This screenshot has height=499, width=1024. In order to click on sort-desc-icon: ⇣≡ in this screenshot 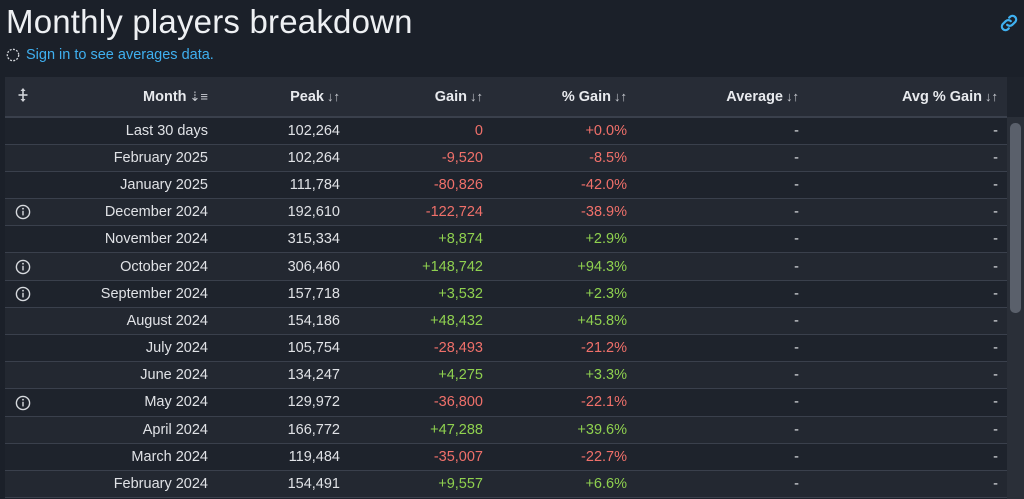, I will do `click(198, 96)`.